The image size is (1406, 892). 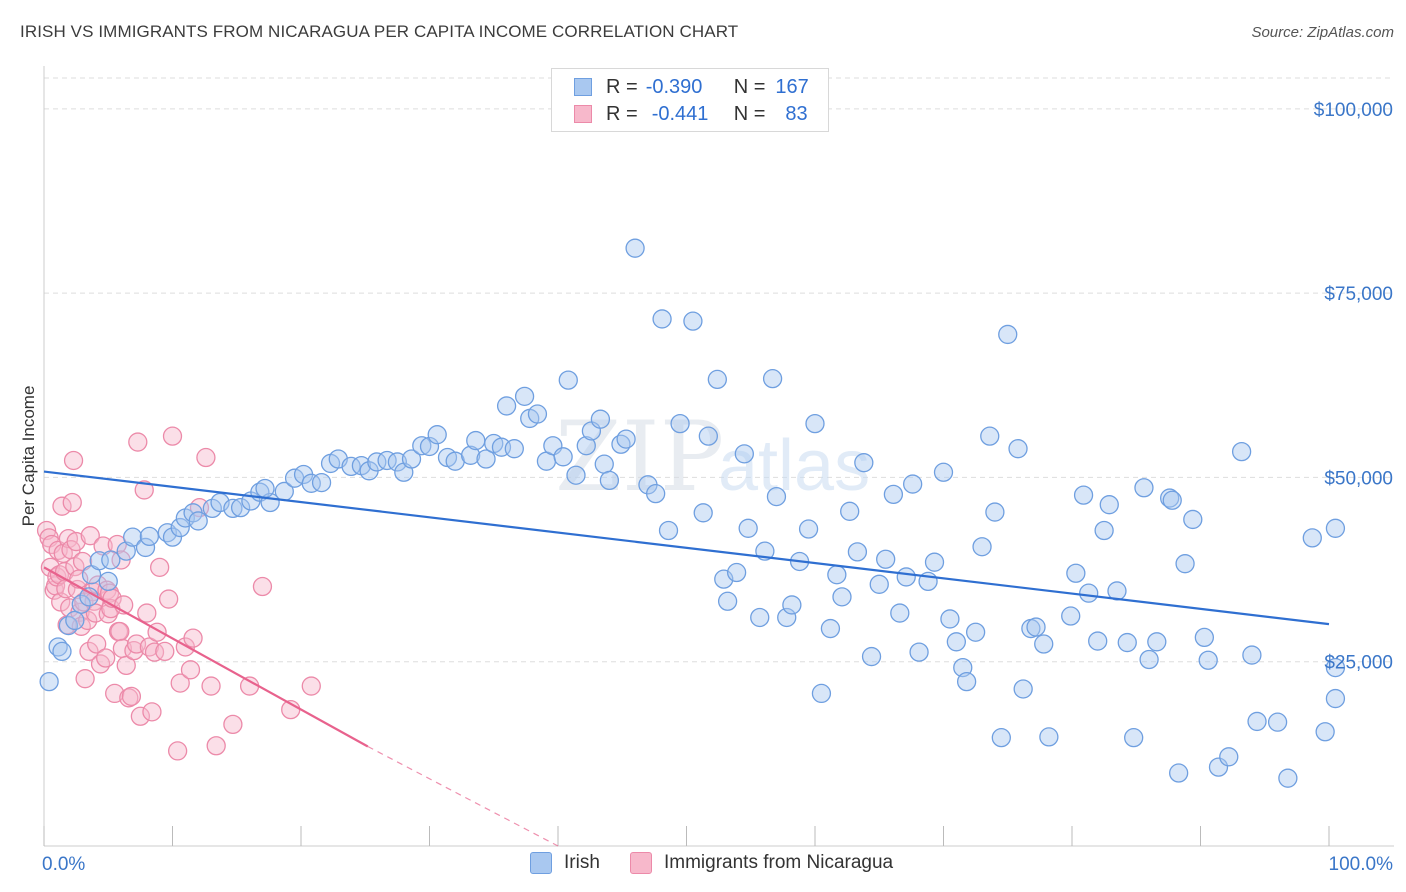 I want to click on legend-swatch-nicaragua, so click(x=583, y=114).